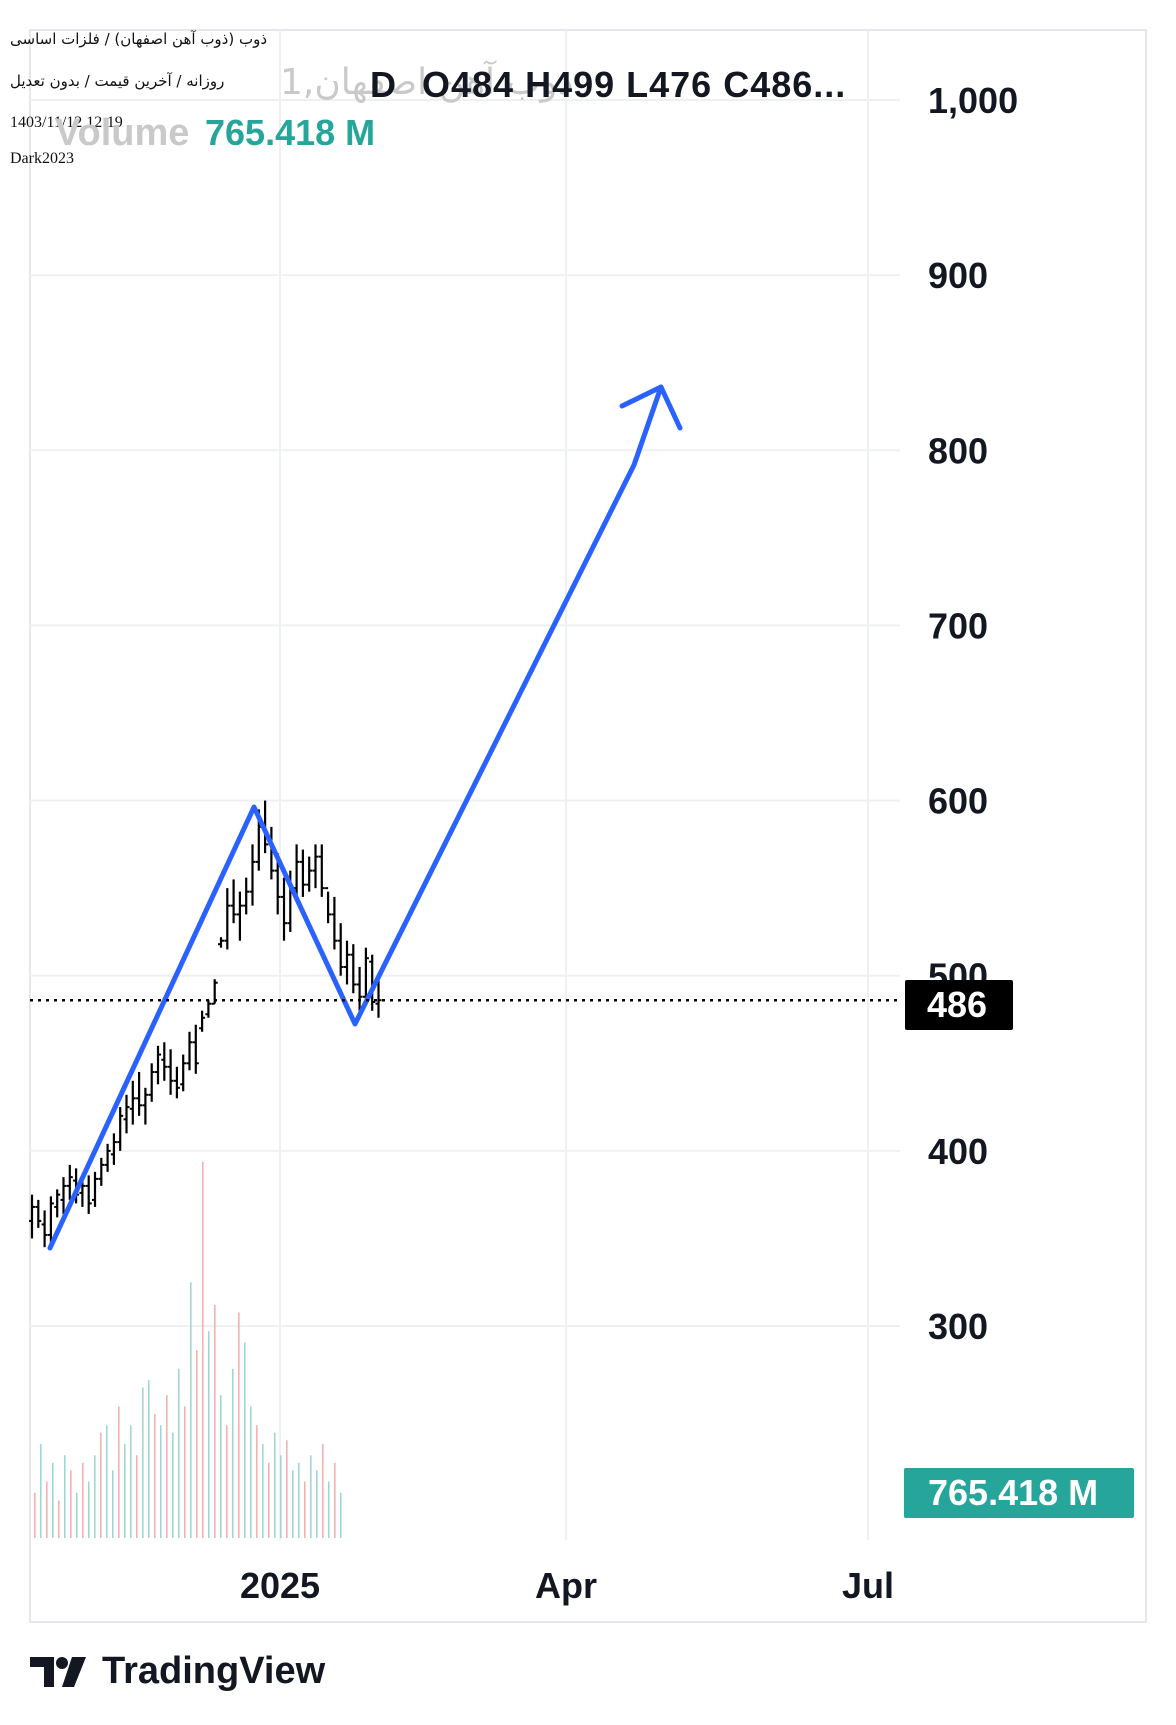 The width and height of the screenshot is (1176, 1725). What do you see at coordinates (42, 158) in the screenshot?
I see `chart-author: Dark2023` at bounding box center [42, 158].